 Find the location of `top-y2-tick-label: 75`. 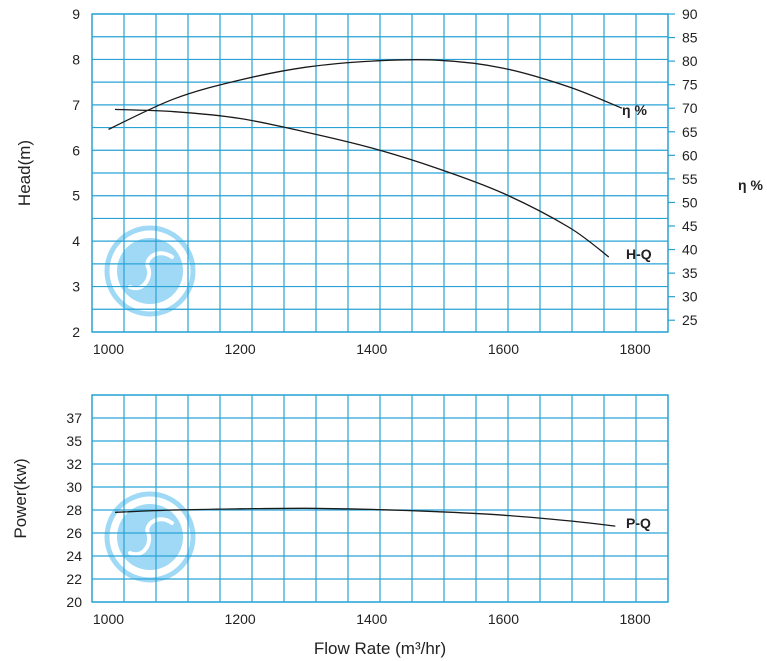

top-y2-tick-label: 75 is located at coordinates (690, 85).